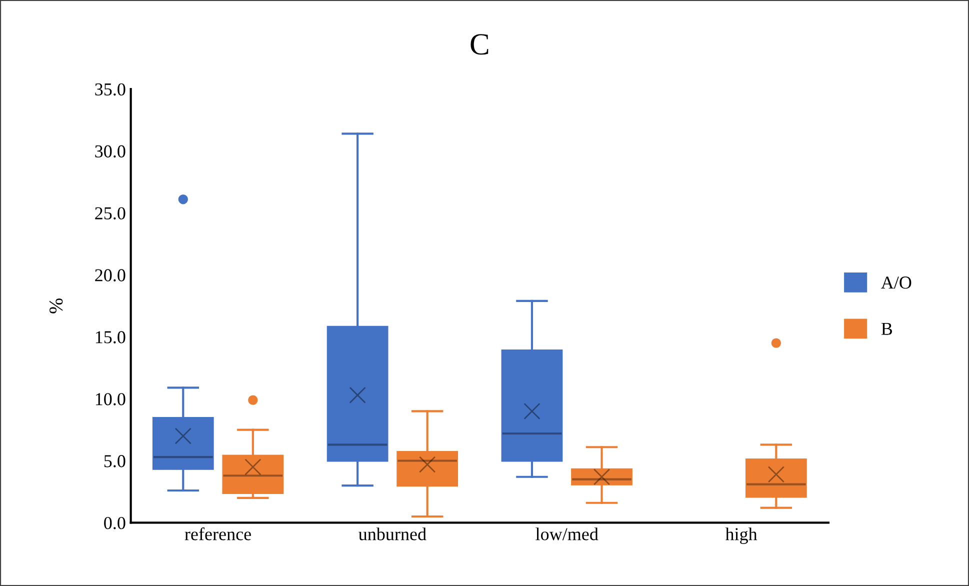  Describe the element at coordinates (115, 461) in the screenshot. I see `y-tick-label: 5.0` at that location.